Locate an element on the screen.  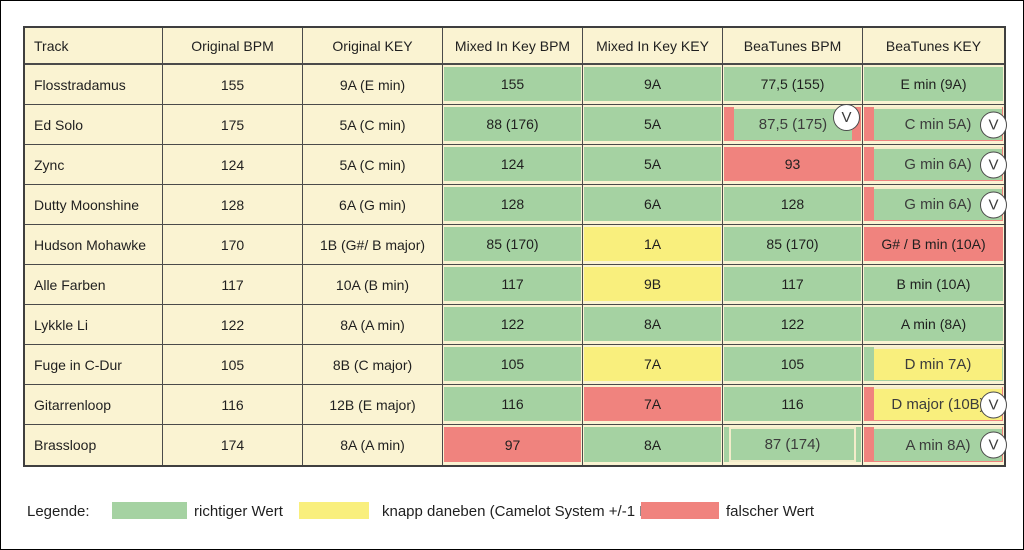
cell-mixed-in-key-key: 6A is located at coordinates (653, 205).